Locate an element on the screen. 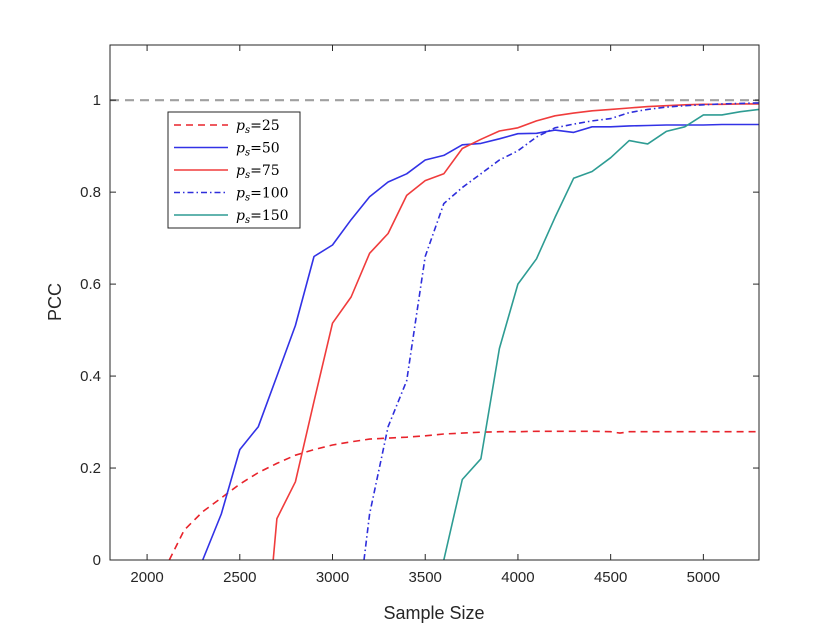  y-tick-label: 0.6 is located at coordinates (90, 284).